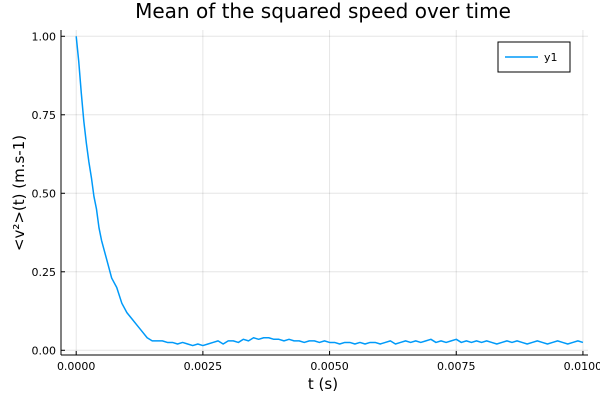  I want to click on legend-label-y1: y1, so click(551, 57).